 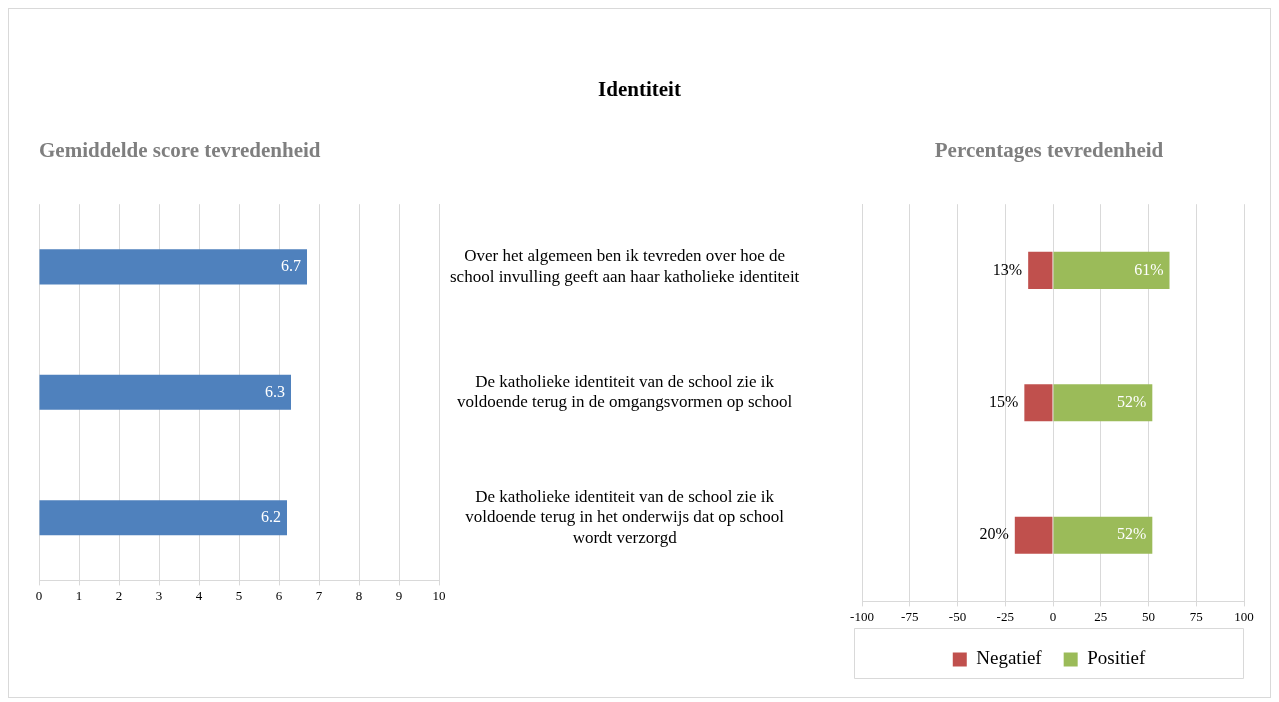 What do you see at coordinates (910, 616) in the screenshot?
I see `x-tick-label: -75` at bounding box center [910, 616].